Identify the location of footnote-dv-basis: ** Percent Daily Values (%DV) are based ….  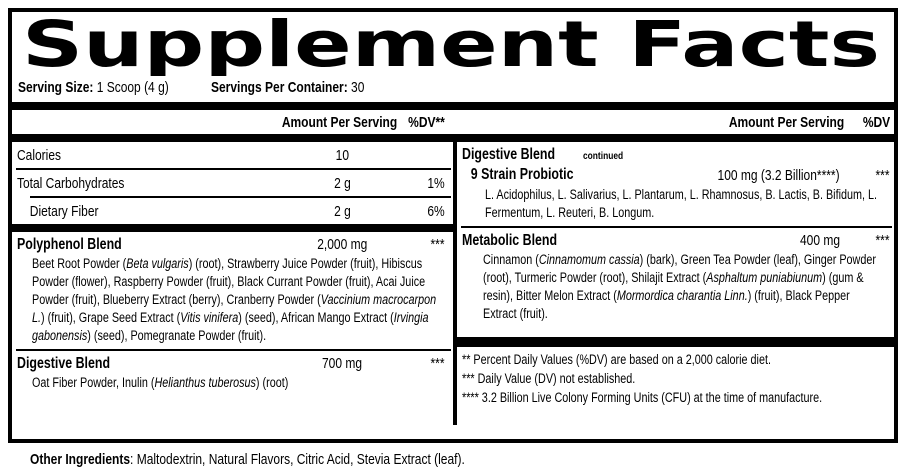
(616, 359).